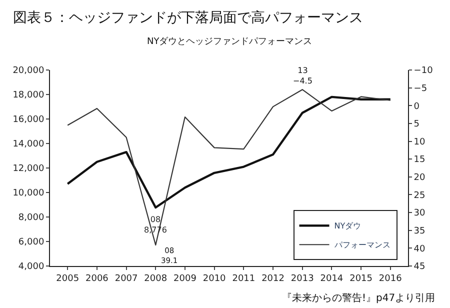  I want to click on y-tick-label: 8,000, so click(31, 218).